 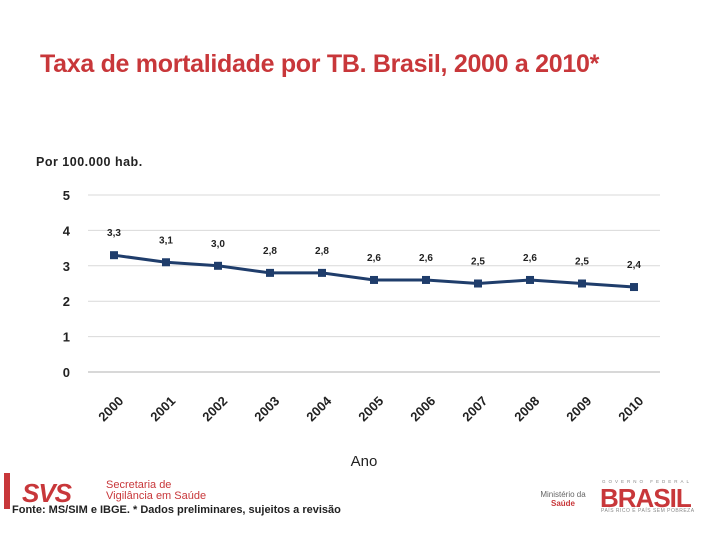 I want to click on data-label: 3,0, so click(x=218, y=244).